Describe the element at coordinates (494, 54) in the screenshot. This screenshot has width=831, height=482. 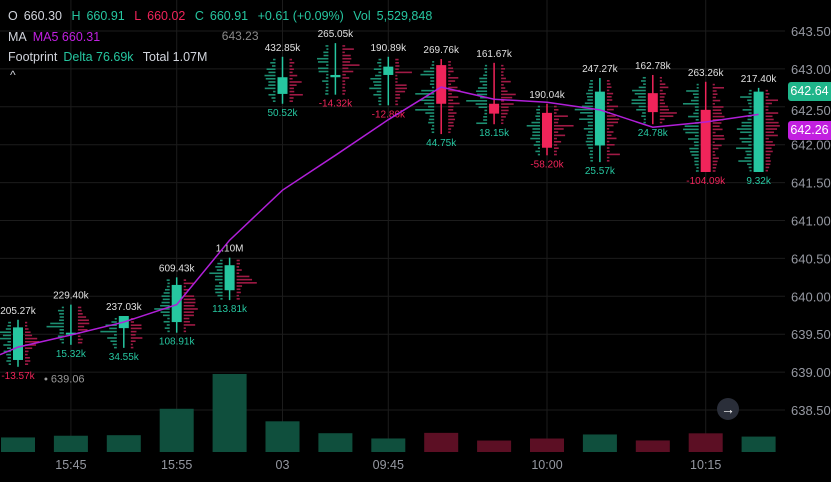
I see `candle-total-label: 161.67k` at that location.